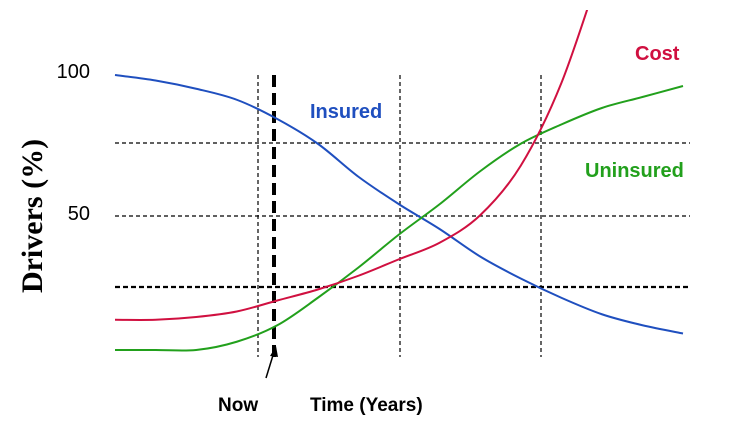 This screenshot has width=738, height=436. Describe the element at coordinates (238, 405) in the screenshot. I see `now-label: Now` at that location.